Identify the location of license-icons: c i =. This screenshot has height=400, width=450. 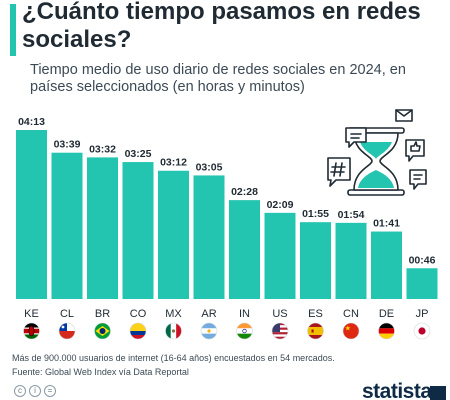
(35, 391).